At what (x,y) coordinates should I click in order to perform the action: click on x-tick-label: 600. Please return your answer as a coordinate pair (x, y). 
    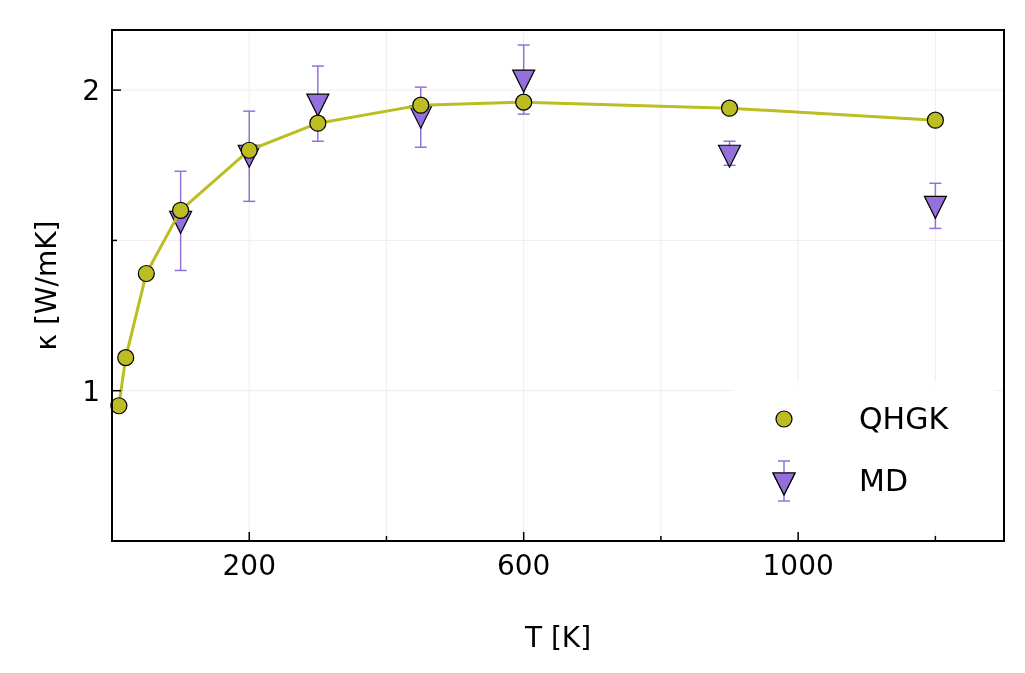
    Looking at the image, I should click on (523, 565).